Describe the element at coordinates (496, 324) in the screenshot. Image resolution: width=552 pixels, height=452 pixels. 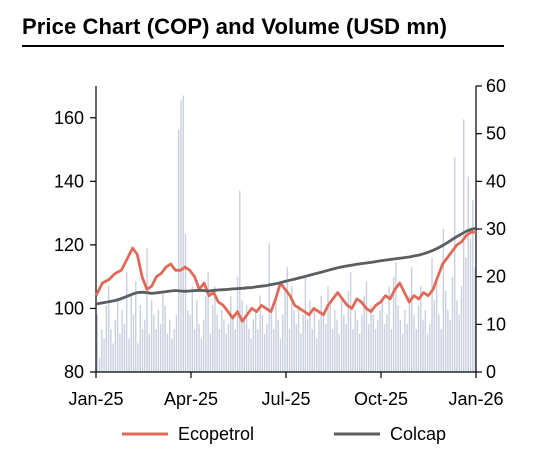
I see `right-tick-label: 10` at that location.